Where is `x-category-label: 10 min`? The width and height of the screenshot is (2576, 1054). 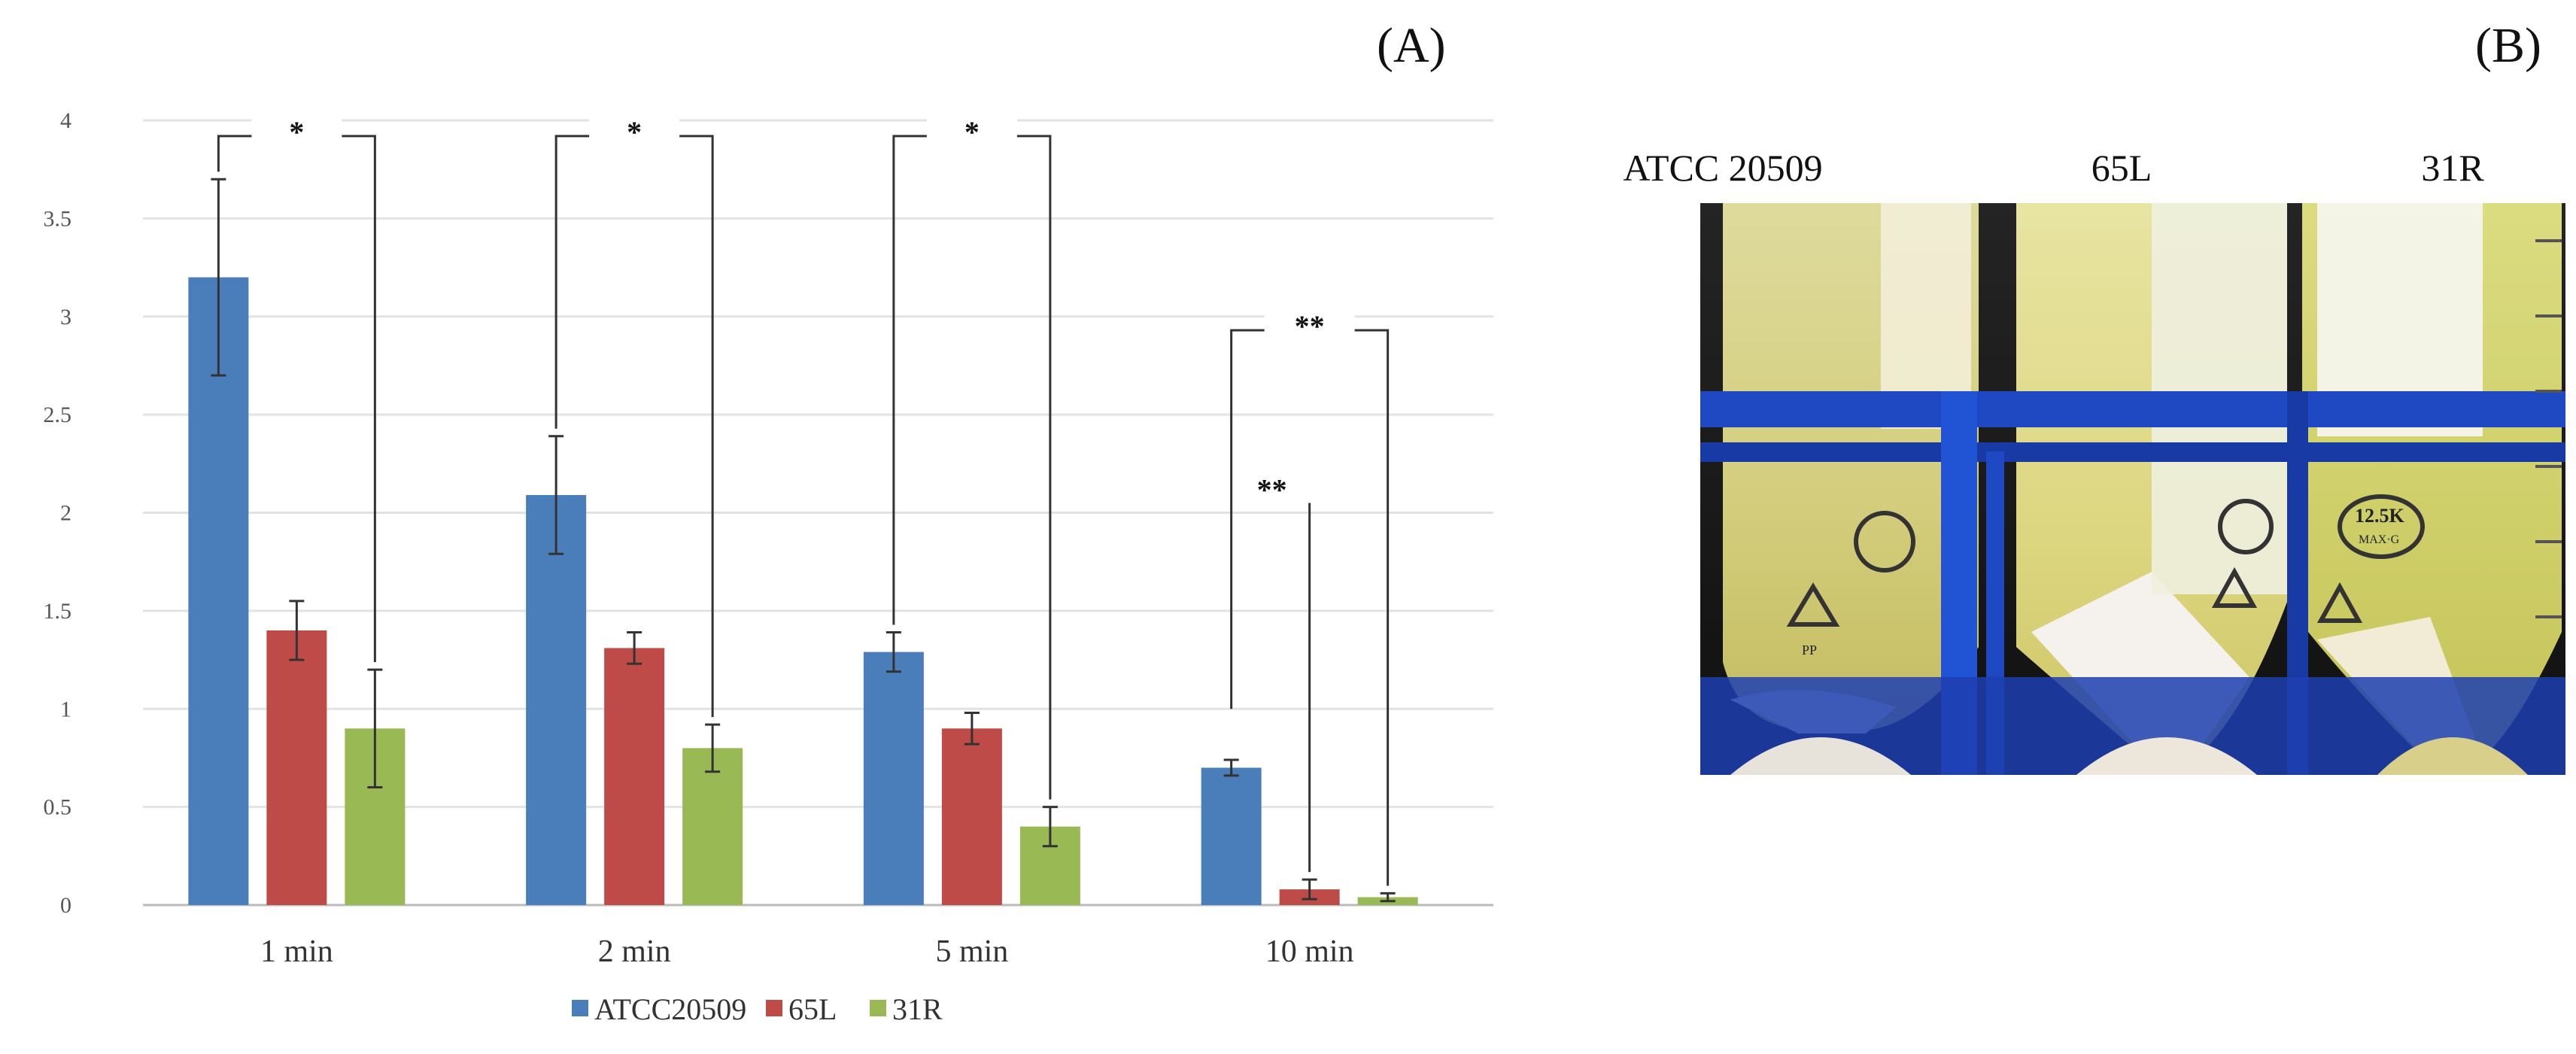
x-category-label: 10 min is located at coordinates (1309, 952).